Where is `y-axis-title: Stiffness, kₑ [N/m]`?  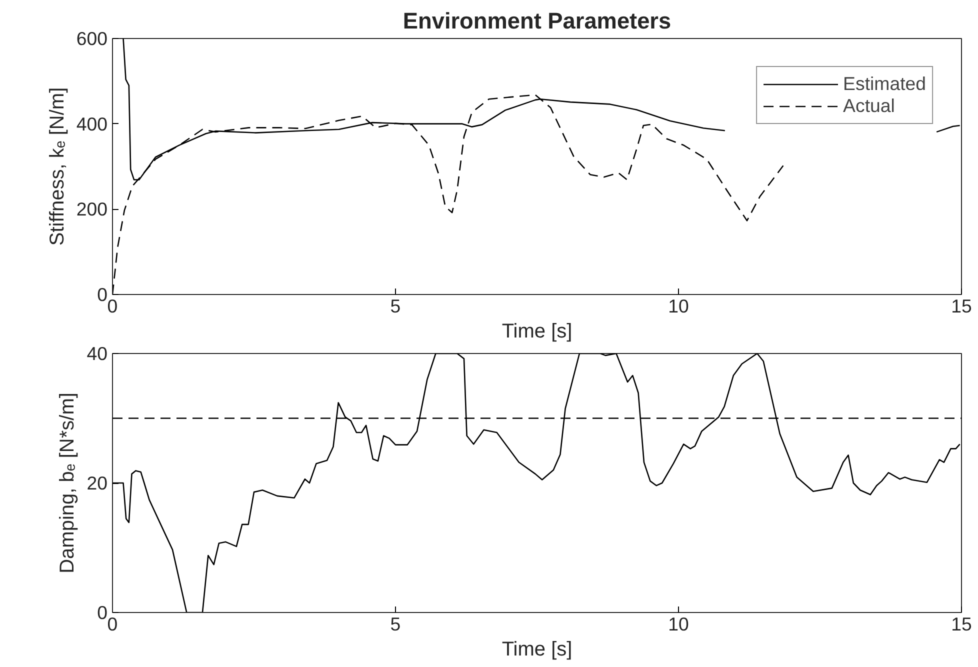
y-axis-title: Stiffness, kₑ [N/m] is located at coordinates (57, 166).